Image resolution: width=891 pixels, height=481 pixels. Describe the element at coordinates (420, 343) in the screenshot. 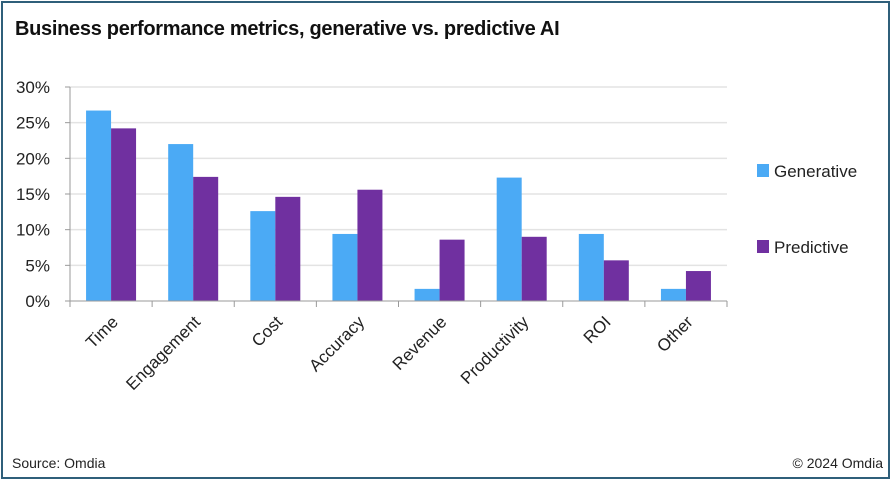

I see `x-category-label: Revenue` at that location.